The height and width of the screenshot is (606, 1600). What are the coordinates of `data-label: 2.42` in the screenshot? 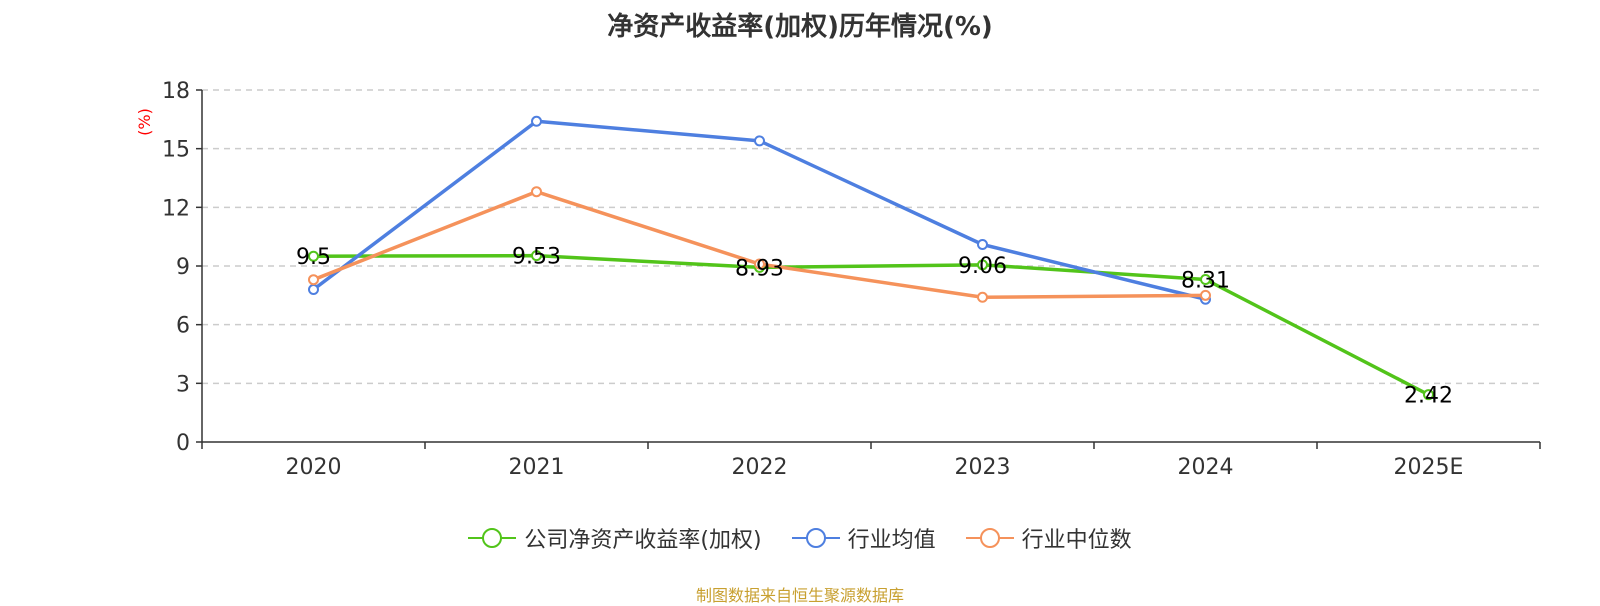 It's located at (1428, 396).